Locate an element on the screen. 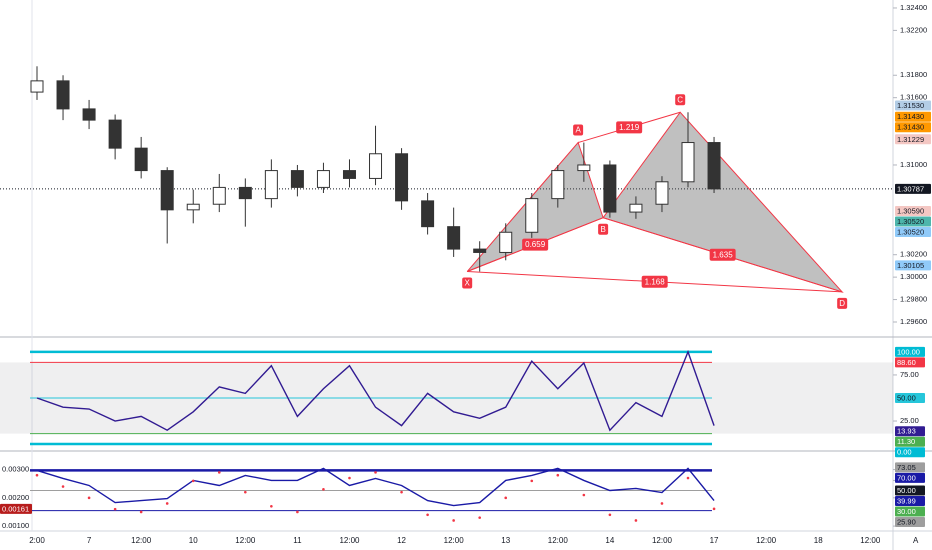 This screenshot has height=550, width=932. ratio-label: 1.168 is located at coordinates (655, 281).